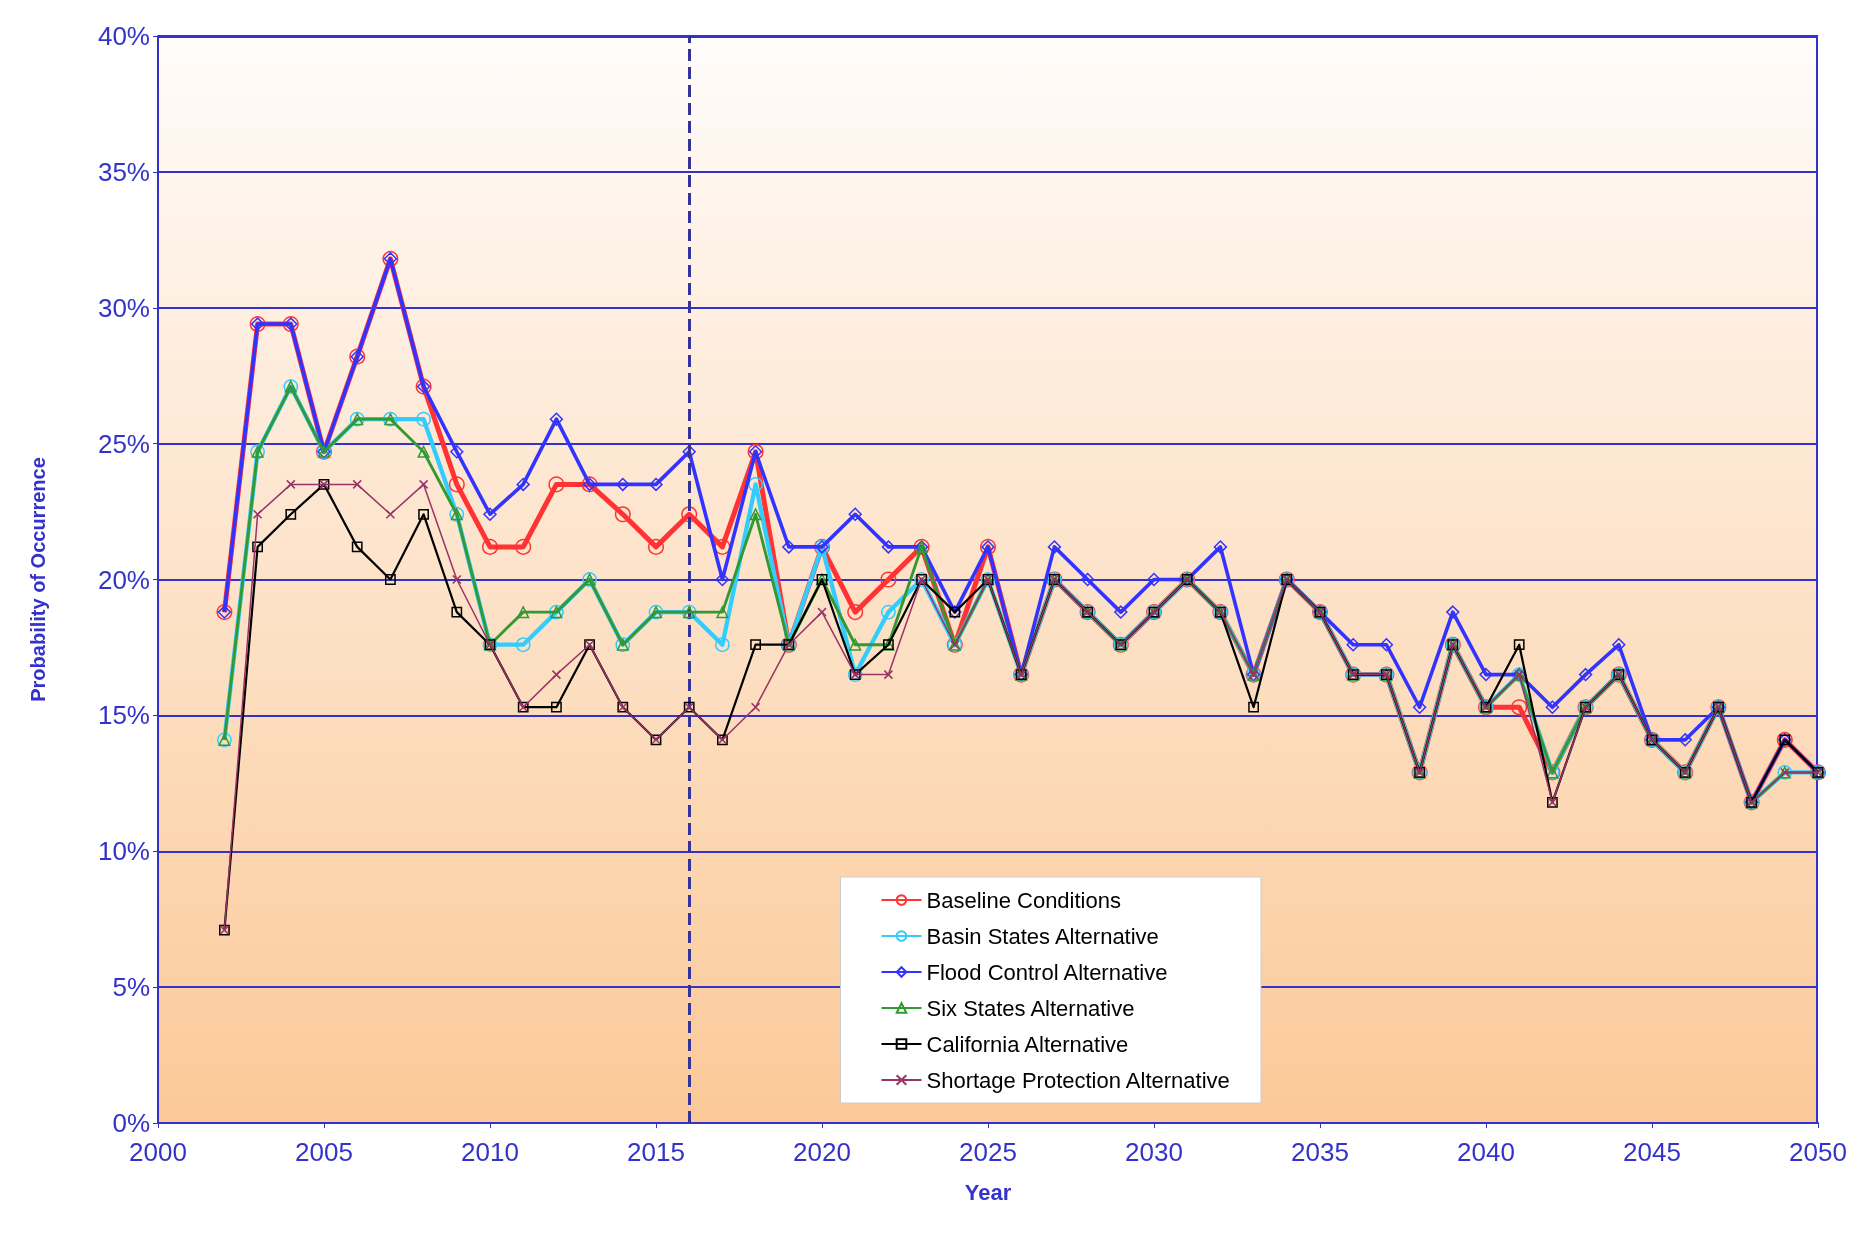 The height and width of the screenshot is (1247, 1868). Describe the element at coordinates (131, 1123) in the screenshot. I see `y-tick-label: 0%` at that location.